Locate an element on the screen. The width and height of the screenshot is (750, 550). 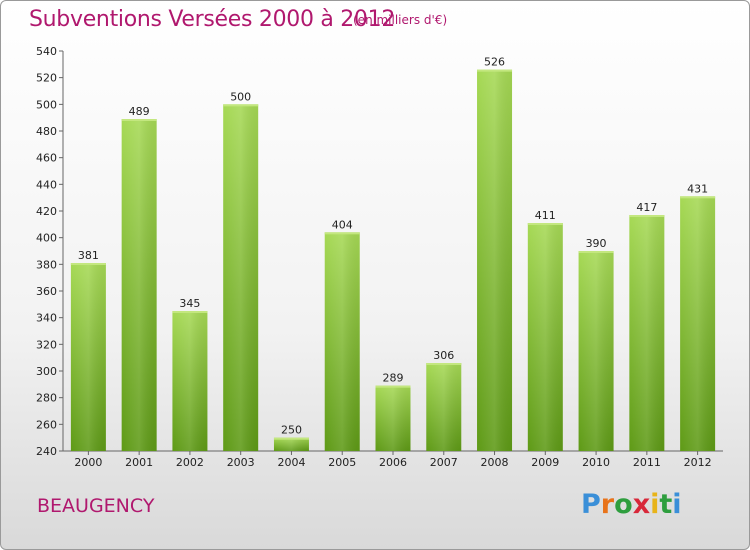
x-tick-label: 2009 is located at coordinates (545, 462).